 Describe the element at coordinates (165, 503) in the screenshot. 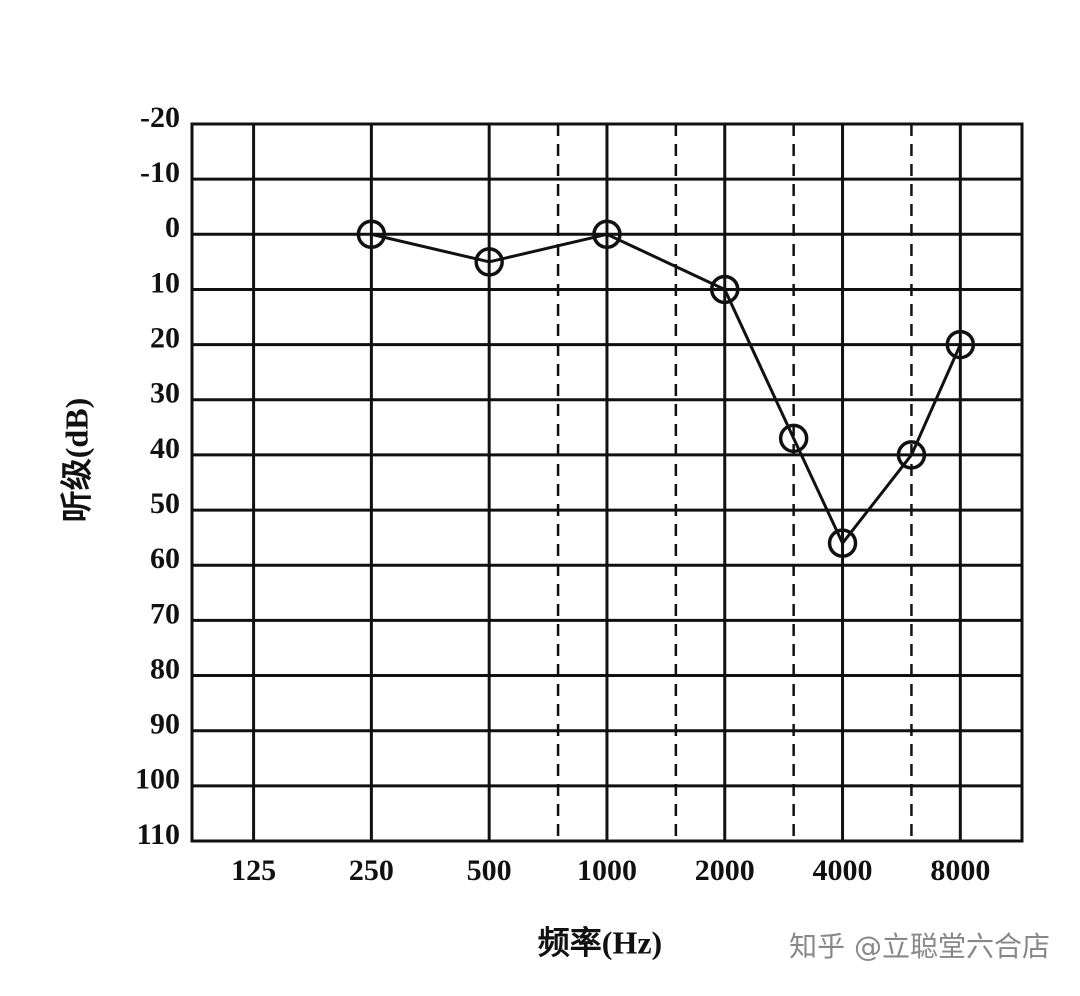

I see `y-tick-label: 50` at that location.